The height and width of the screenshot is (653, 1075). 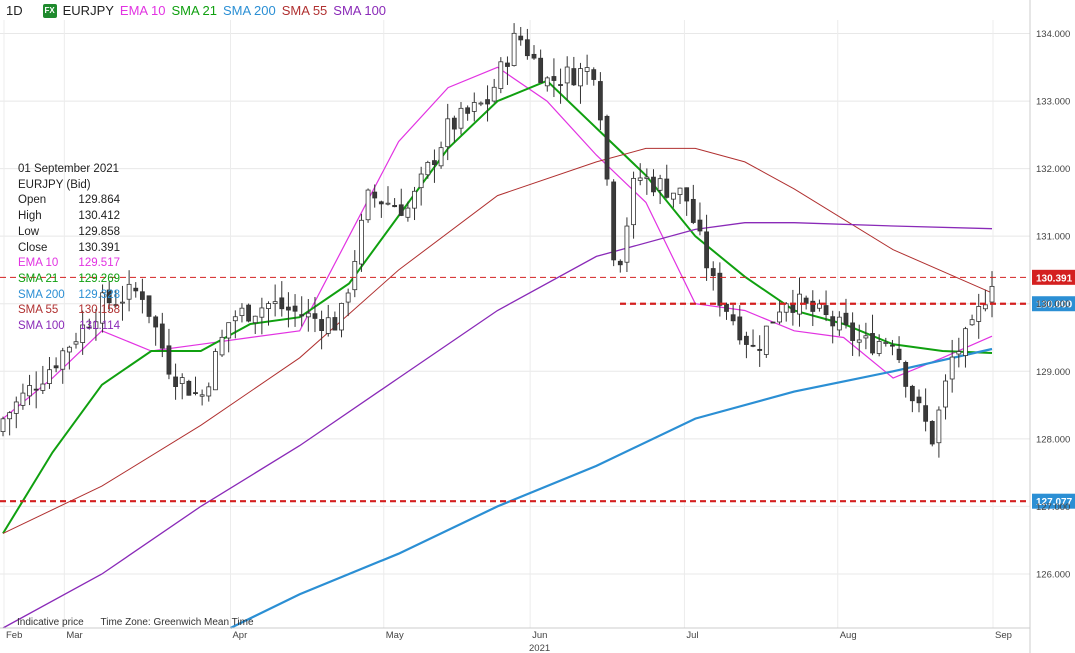 What do you see at coordinates (69, 264) in the screenshot?
I see `info-row: EMA 10 129.517` at bounding box center [69, 264].